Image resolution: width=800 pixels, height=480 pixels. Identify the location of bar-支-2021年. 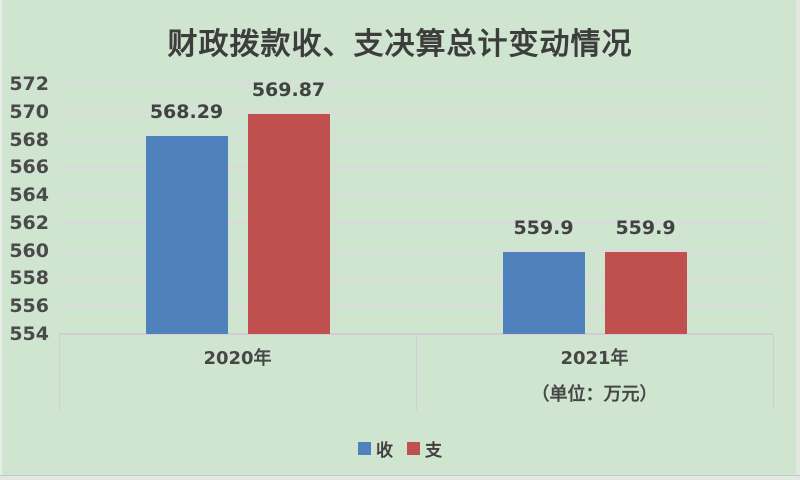
(645, 293).